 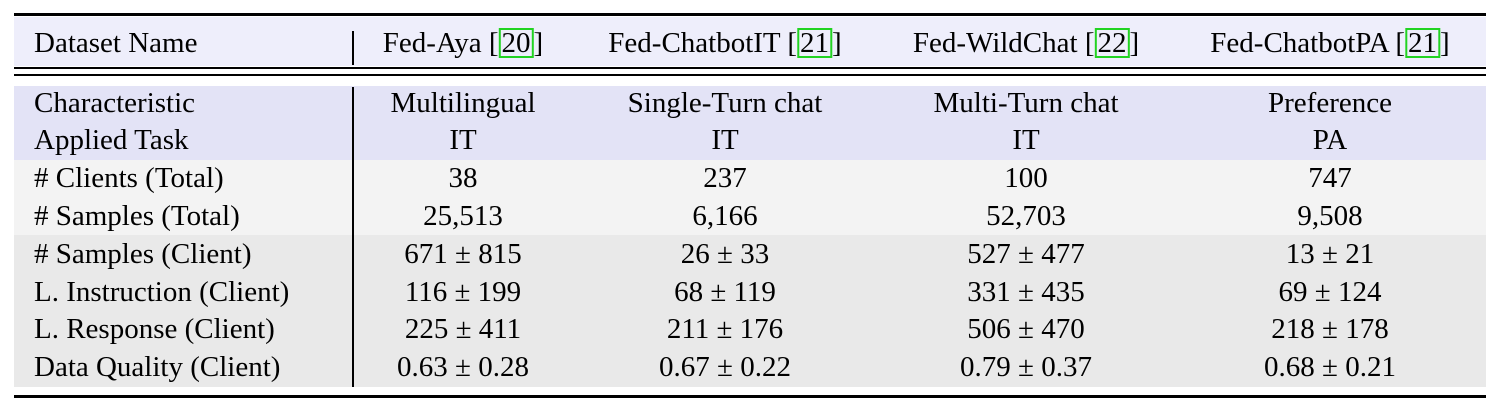 I want to click on cell-value: 671 ± 815, so click(x=463, y=254).